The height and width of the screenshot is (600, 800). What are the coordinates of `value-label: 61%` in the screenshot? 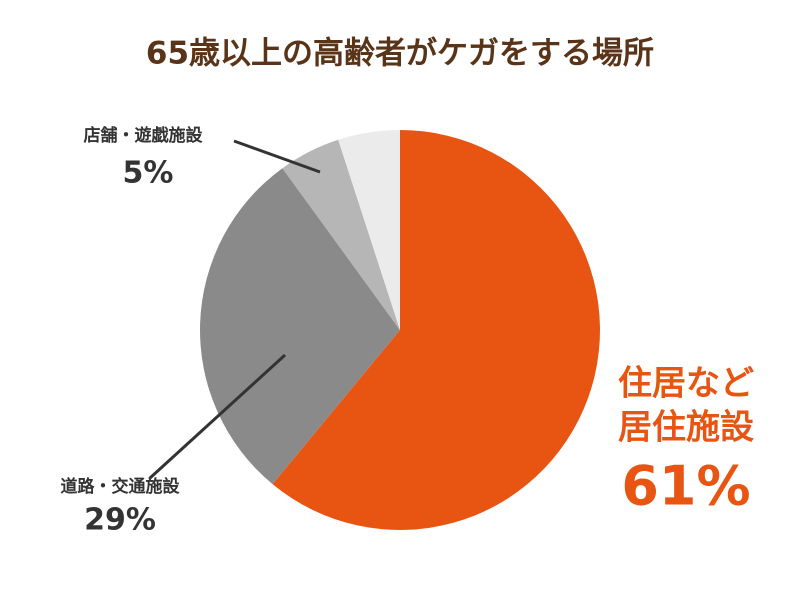 It's located at (685, 486).